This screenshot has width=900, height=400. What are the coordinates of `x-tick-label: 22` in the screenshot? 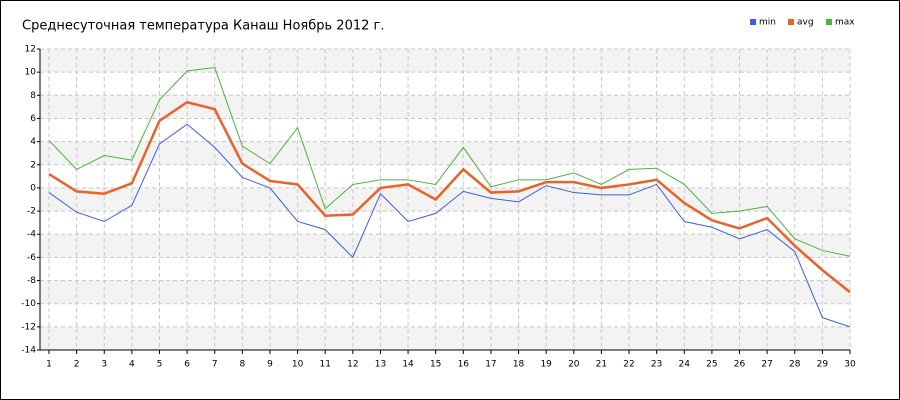 It's located at (628, 365).